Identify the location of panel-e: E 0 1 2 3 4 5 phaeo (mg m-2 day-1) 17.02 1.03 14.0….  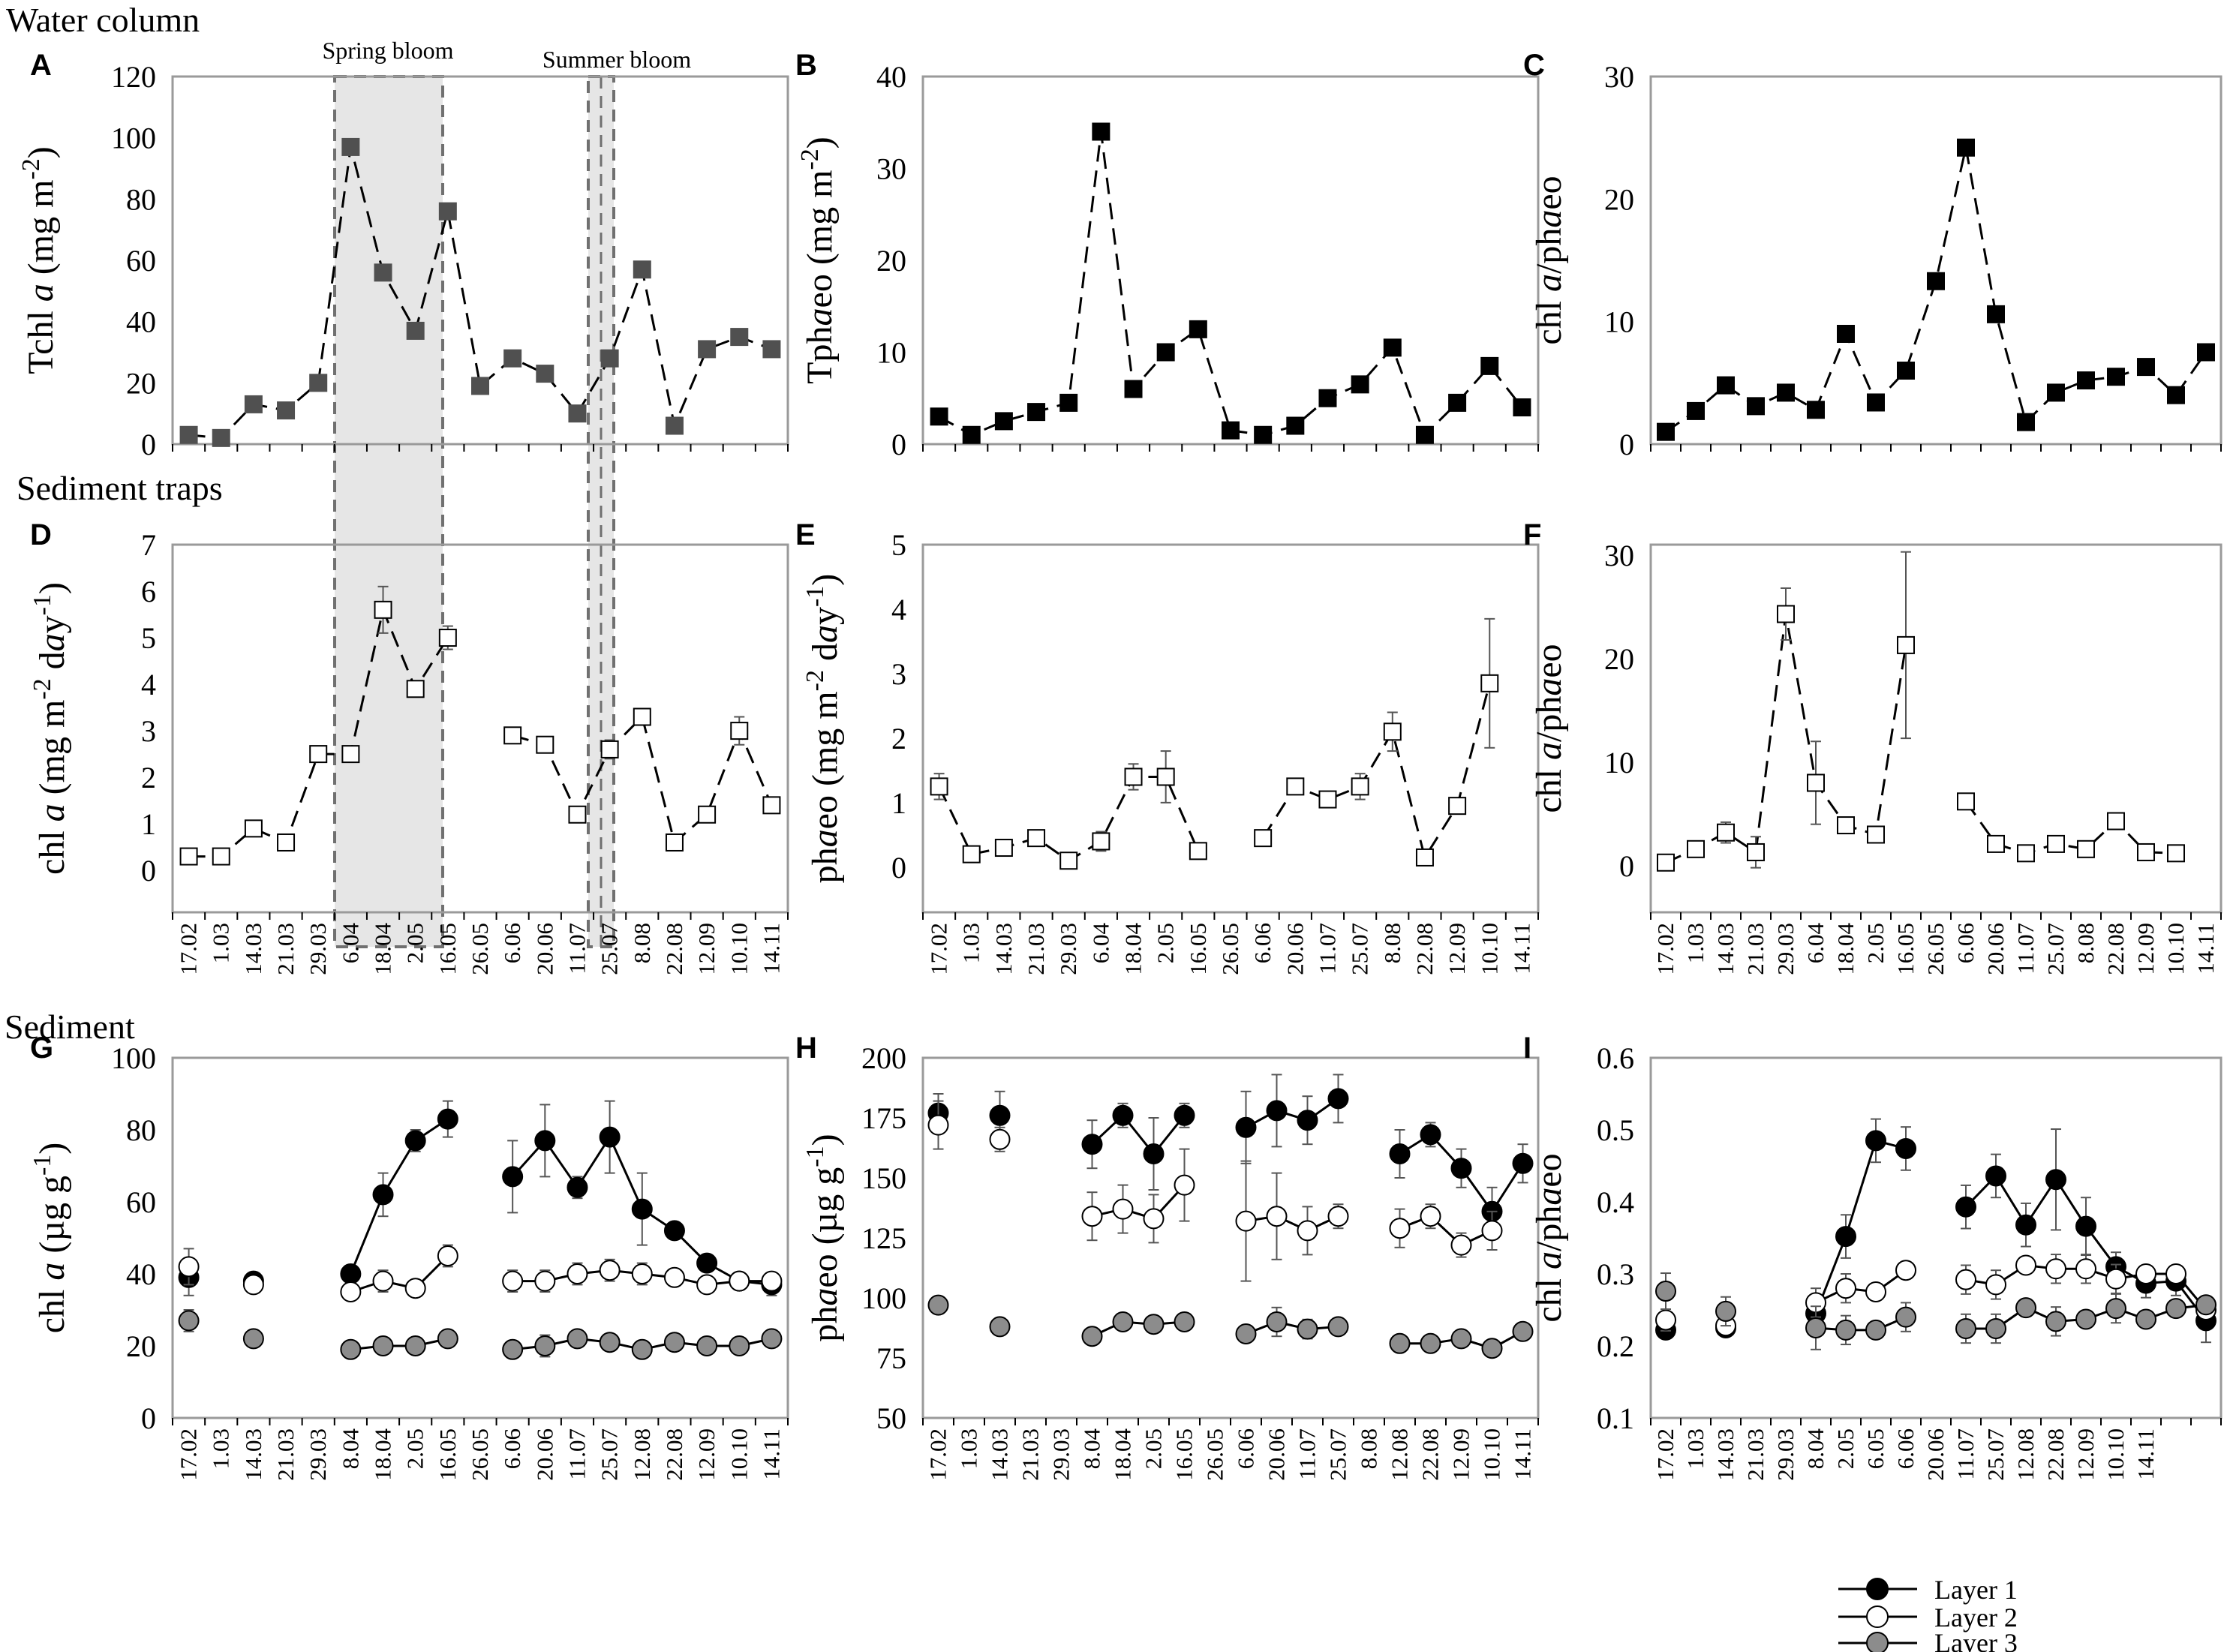
(1167, 746).